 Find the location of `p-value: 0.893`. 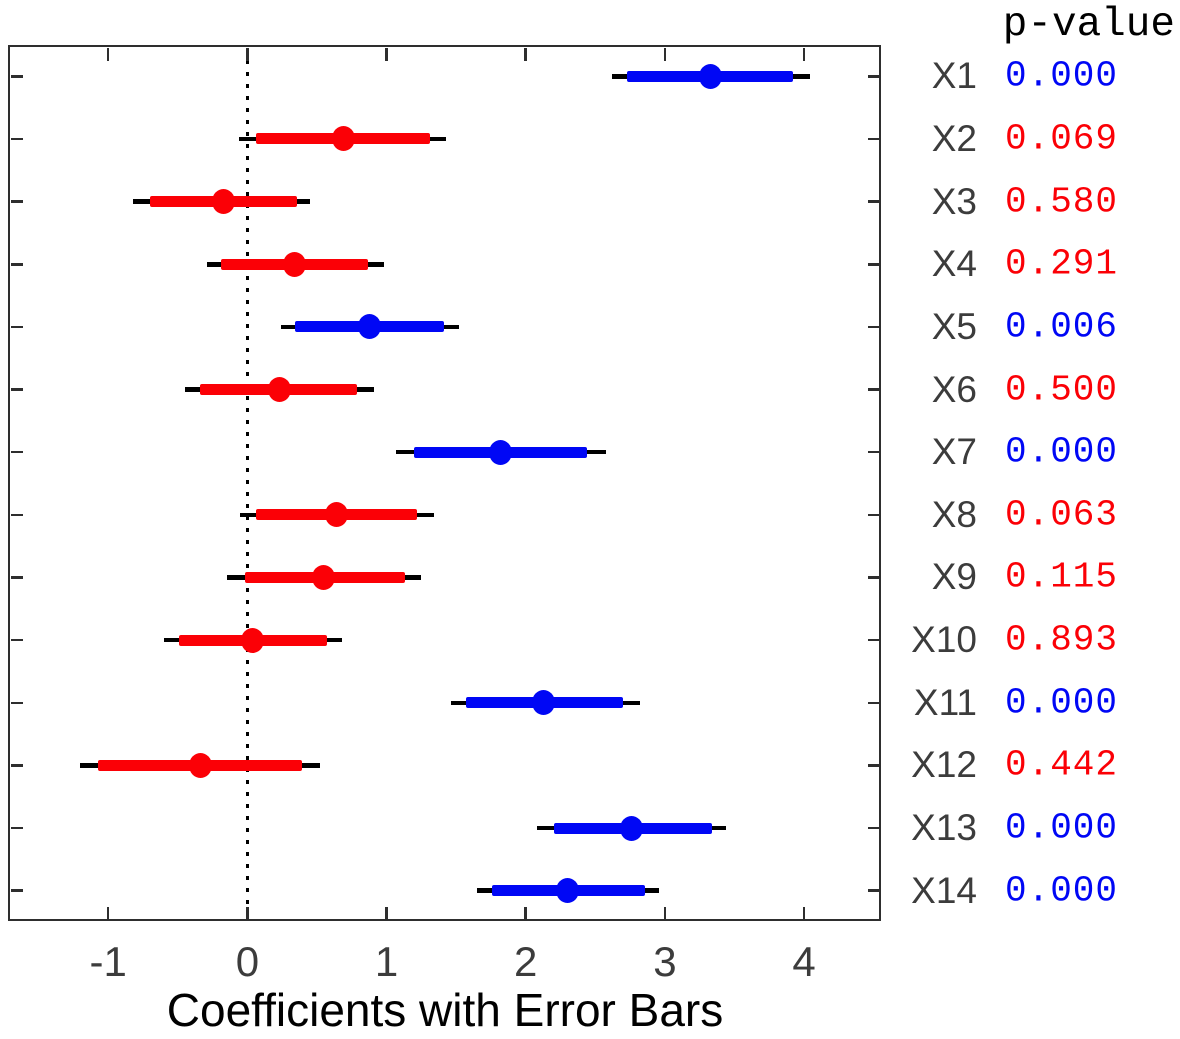

p-value: 0.893 is located at coordinates (1062, 640).